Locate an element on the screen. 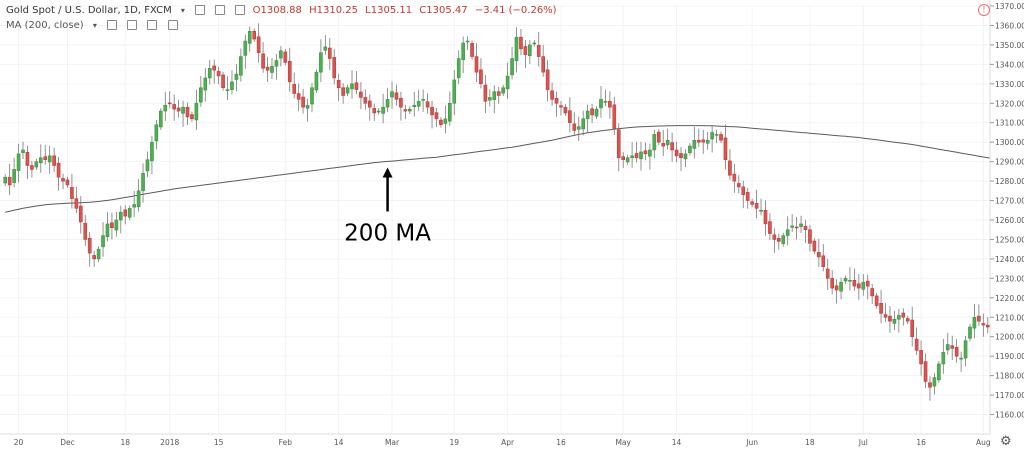 This screenshot has width=1024, height=450. time-tick-label: 16 is located at coordinates (561, 442).